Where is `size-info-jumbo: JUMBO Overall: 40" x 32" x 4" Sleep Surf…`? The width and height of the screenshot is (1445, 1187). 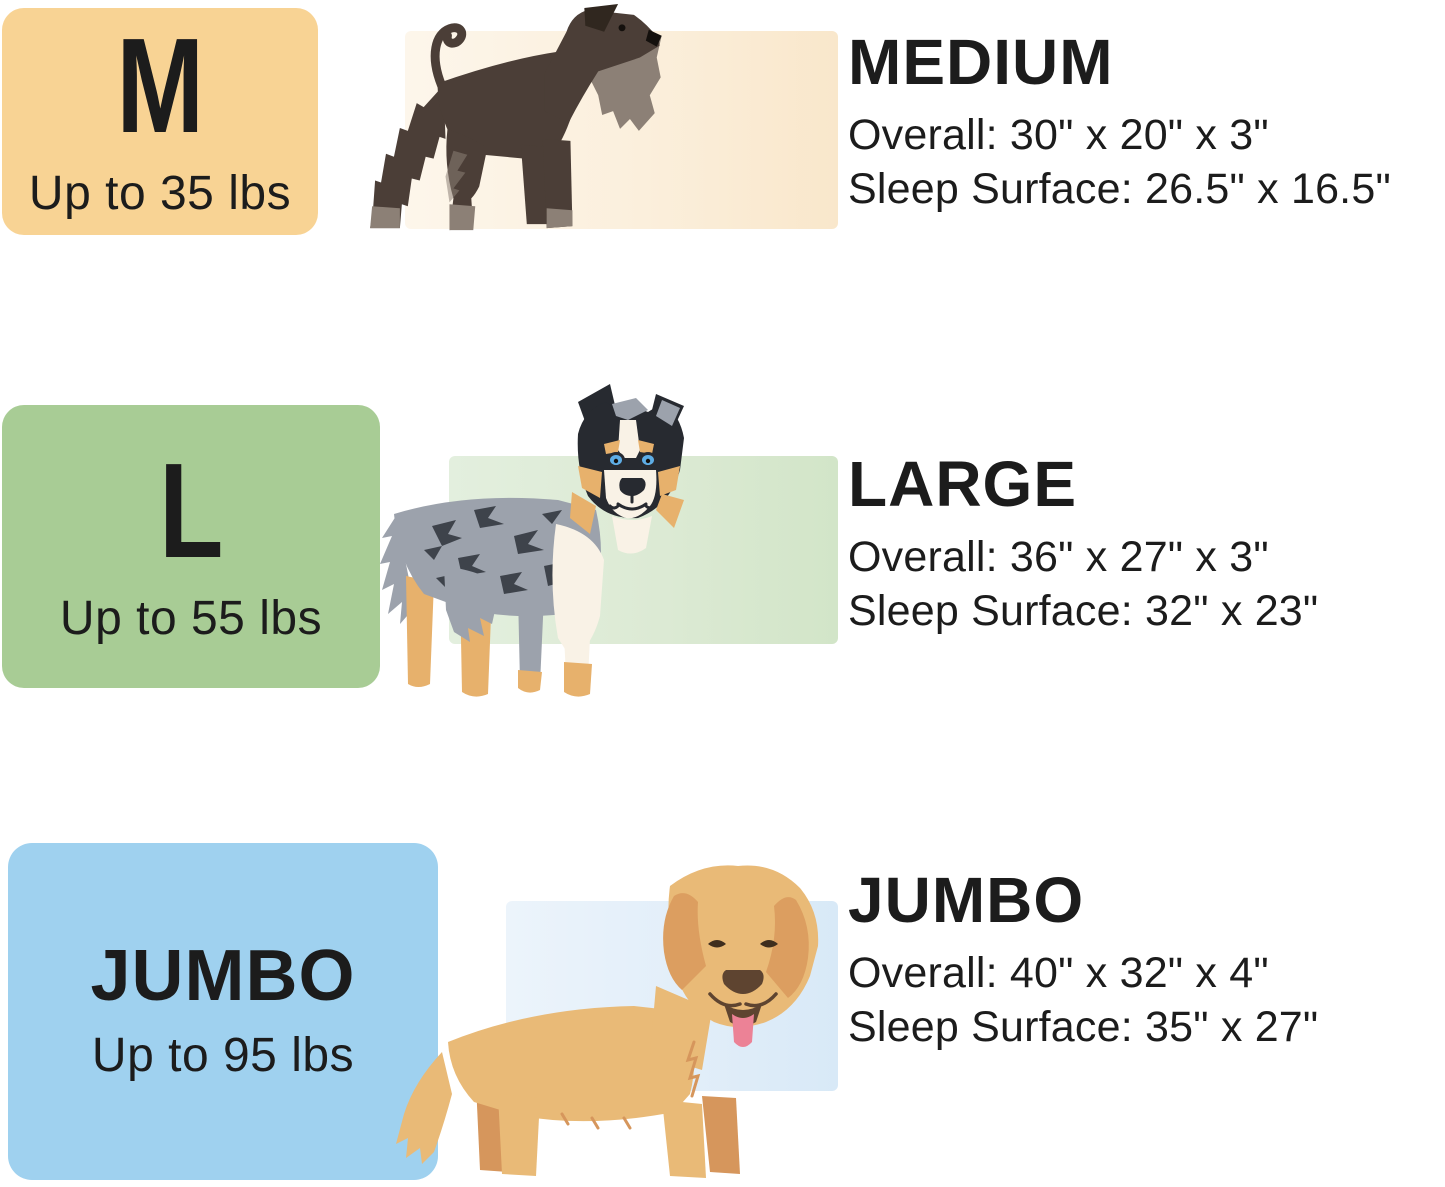 size-info-jumbo: JUMBO Overall: 40" x 32" x 4" Sleep Surf… is located at coordinates (1145, 961).